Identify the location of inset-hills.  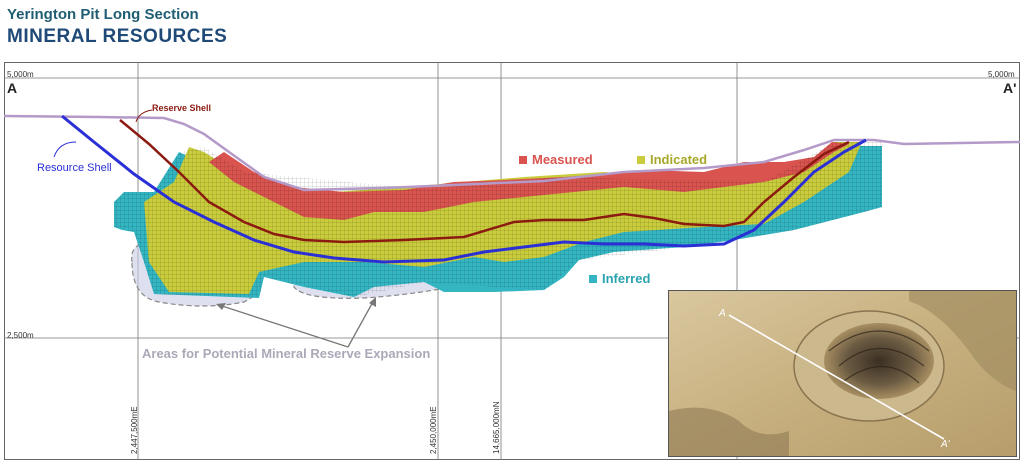
(729, 431).